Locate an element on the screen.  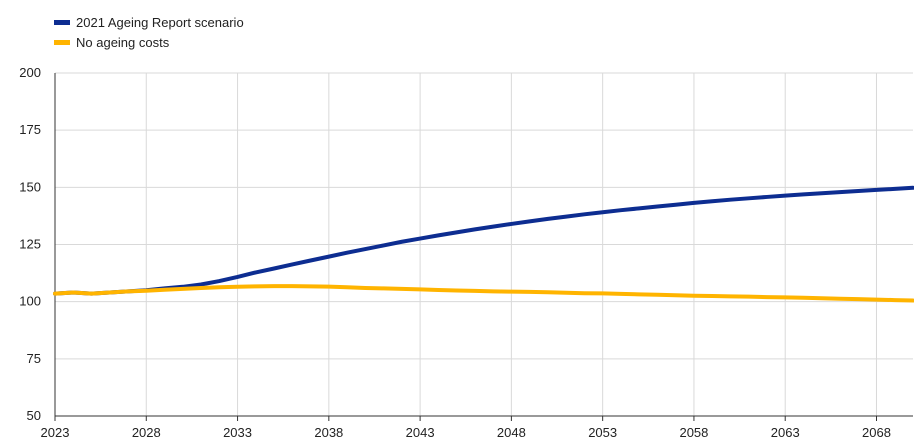
x-tick-label: 2068 is located at coordinates (876, 432).